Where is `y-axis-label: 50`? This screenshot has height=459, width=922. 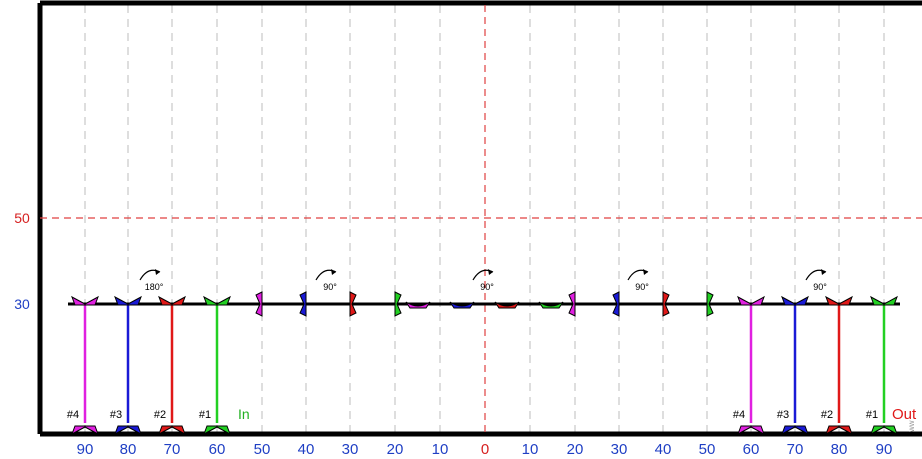
y-axis-label: 50 is located at coordinates (22, 218).